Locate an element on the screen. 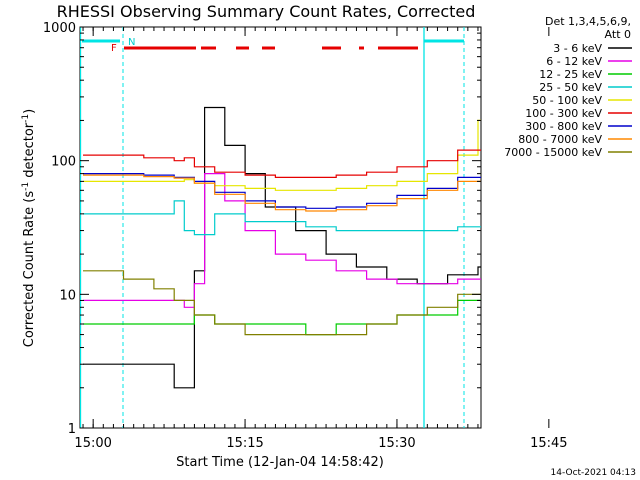 The image size is (640, 480). legend-label-100-300-kev: 100 - 300 keV is located at coordinates (563, 113).